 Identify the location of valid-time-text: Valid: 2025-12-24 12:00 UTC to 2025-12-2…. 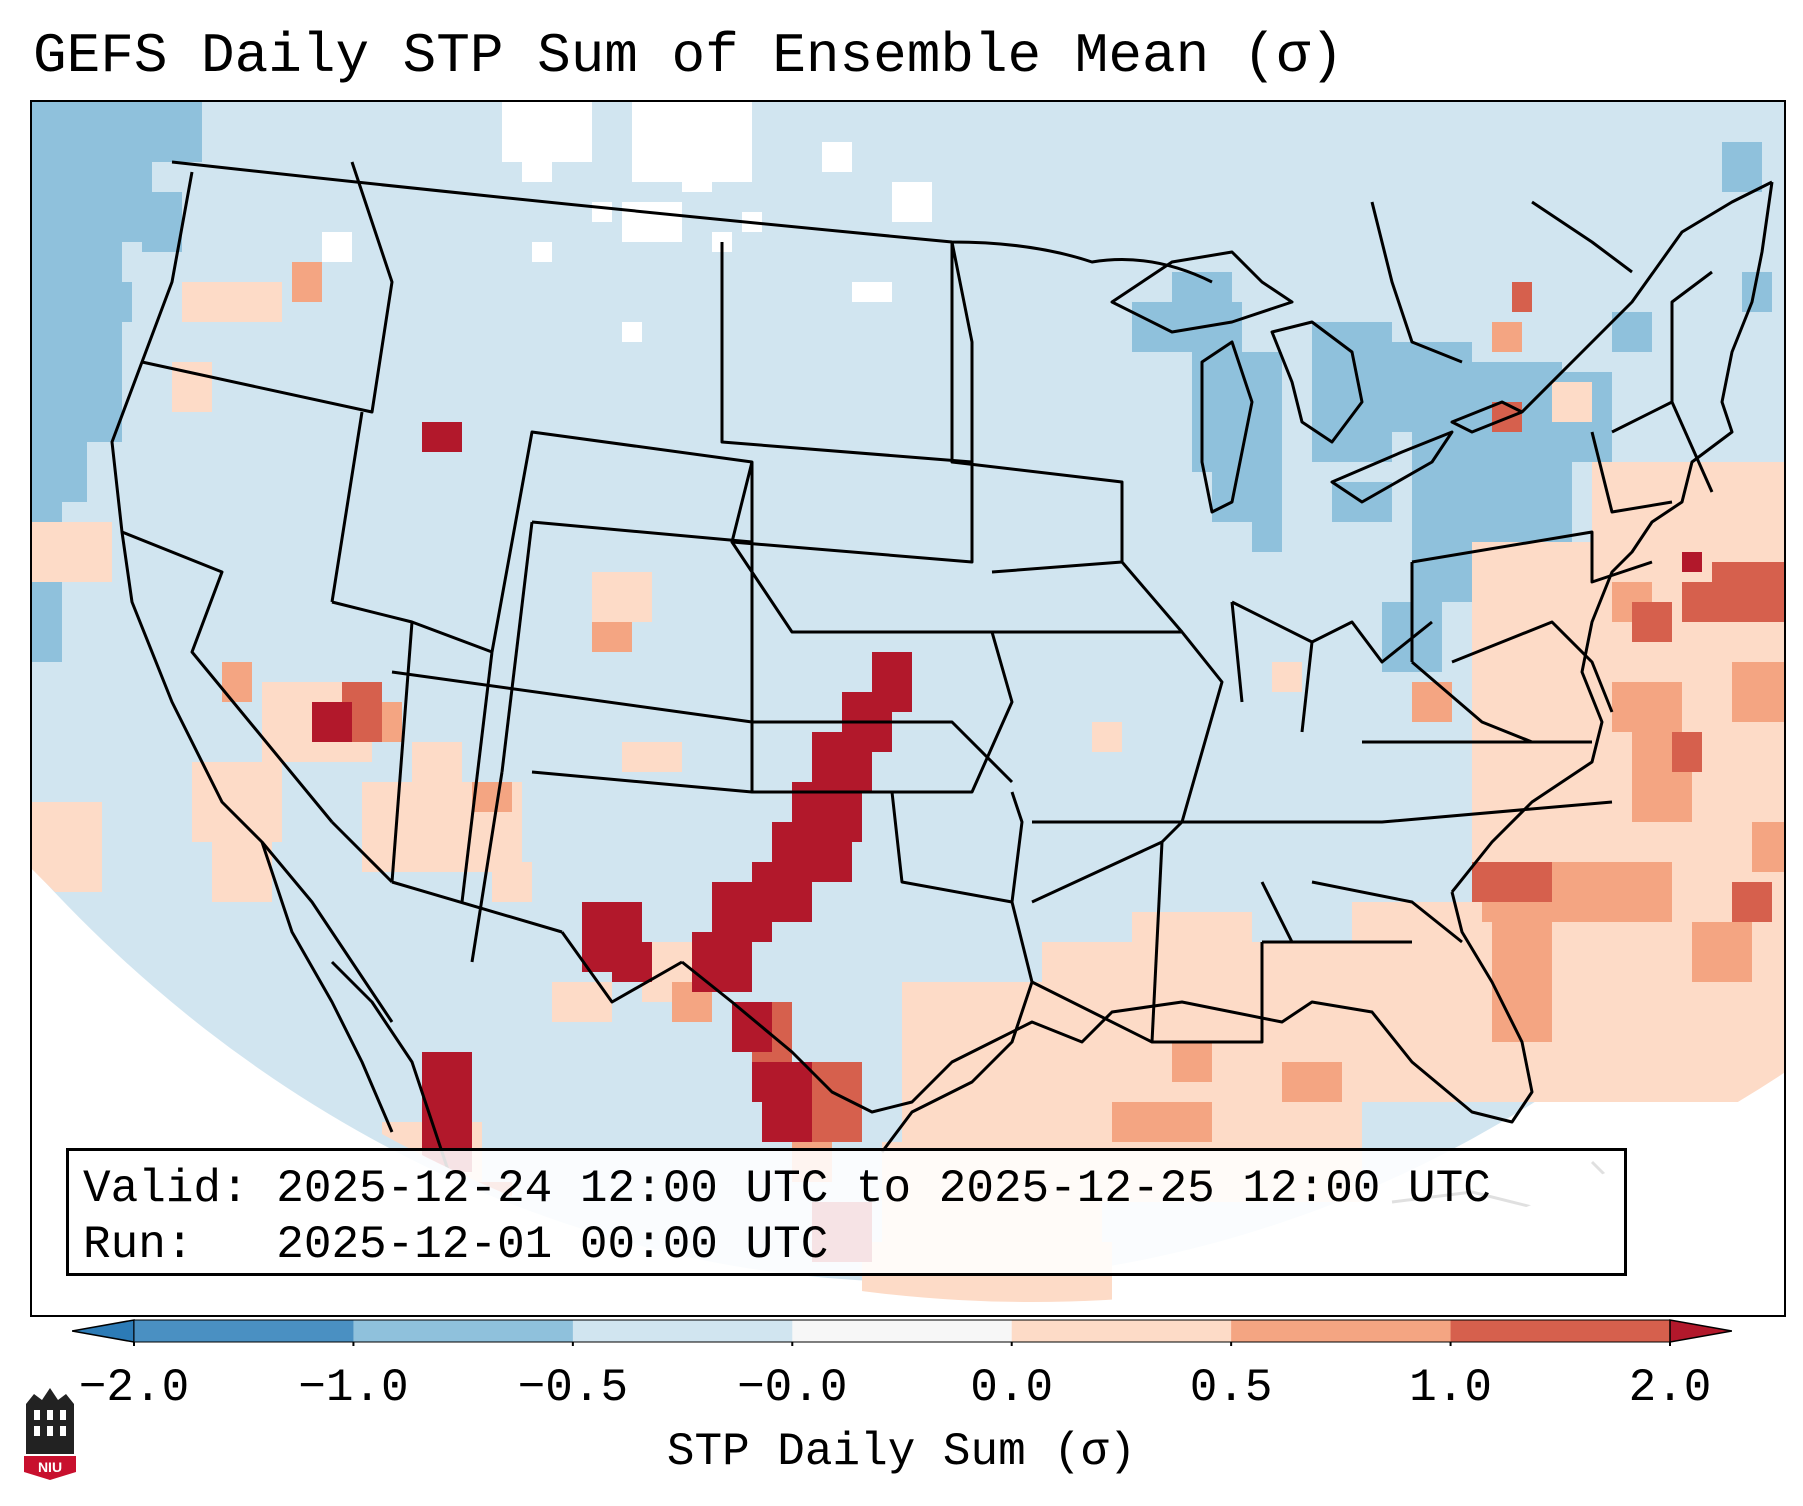
(787, 1189).